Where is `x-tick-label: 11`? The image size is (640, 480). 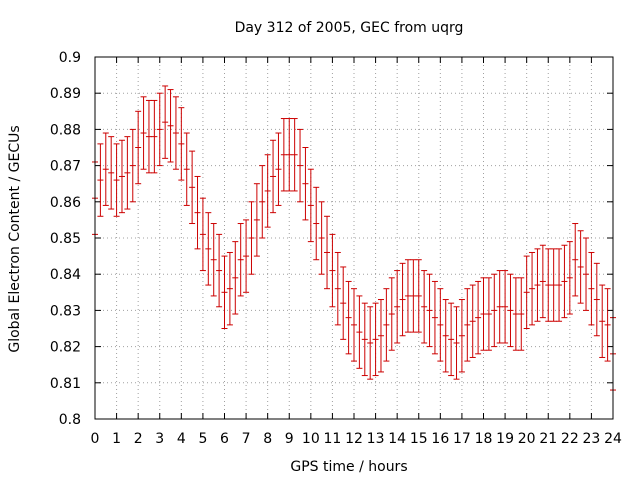
x-tick-label: 11 is located at coordinates (333, 439).